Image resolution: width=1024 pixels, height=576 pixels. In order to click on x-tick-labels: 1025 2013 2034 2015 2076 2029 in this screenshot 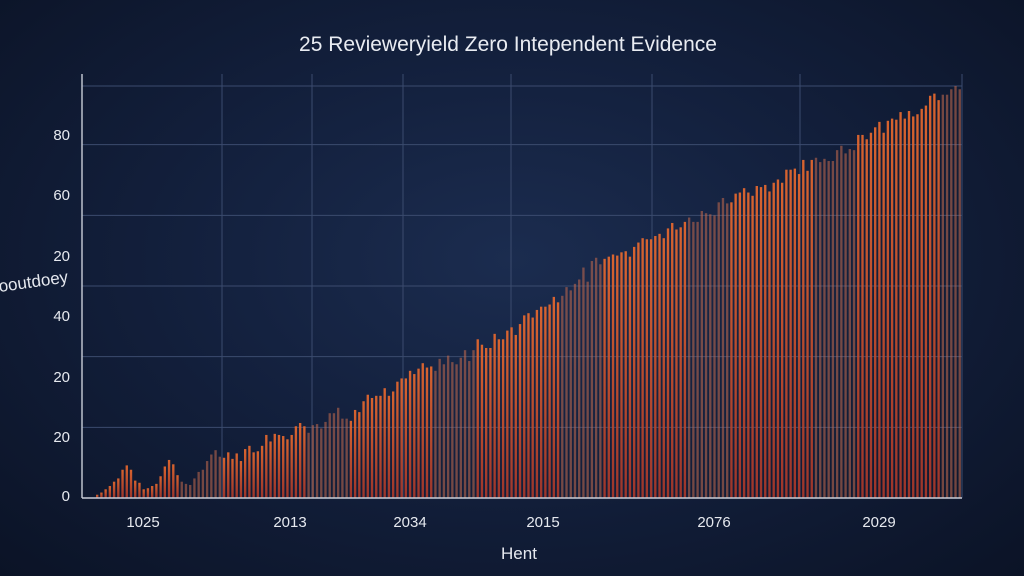, I will do `click(510, 522)`.